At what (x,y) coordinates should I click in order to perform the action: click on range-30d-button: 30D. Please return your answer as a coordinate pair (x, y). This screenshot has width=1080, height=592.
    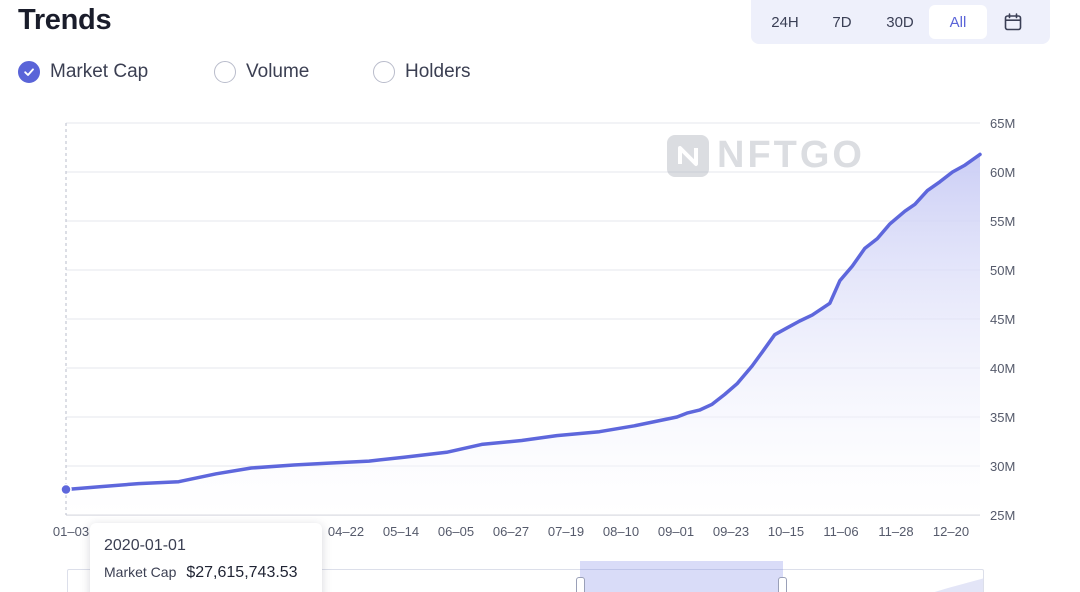
    Looking at the image, I should click on (900, 22).